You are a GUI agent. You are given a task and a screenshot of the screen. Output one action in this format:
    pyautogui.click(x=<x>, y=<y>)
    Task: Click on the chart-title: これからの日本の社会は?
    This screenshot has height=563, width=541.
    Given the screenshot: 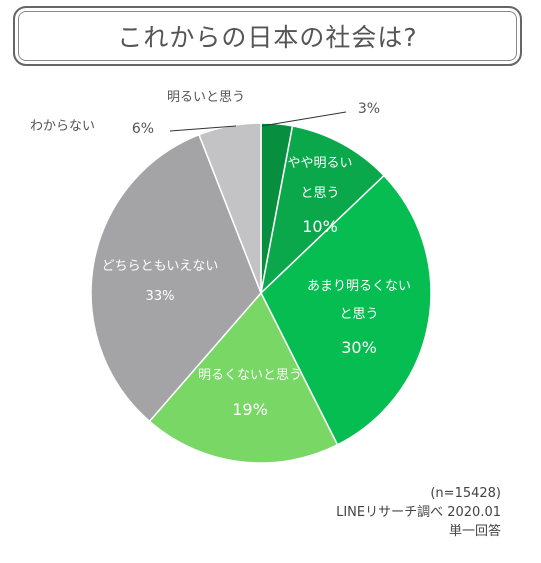 What is the action you would take?
    pyautogui.click(x=267, y=37)
    